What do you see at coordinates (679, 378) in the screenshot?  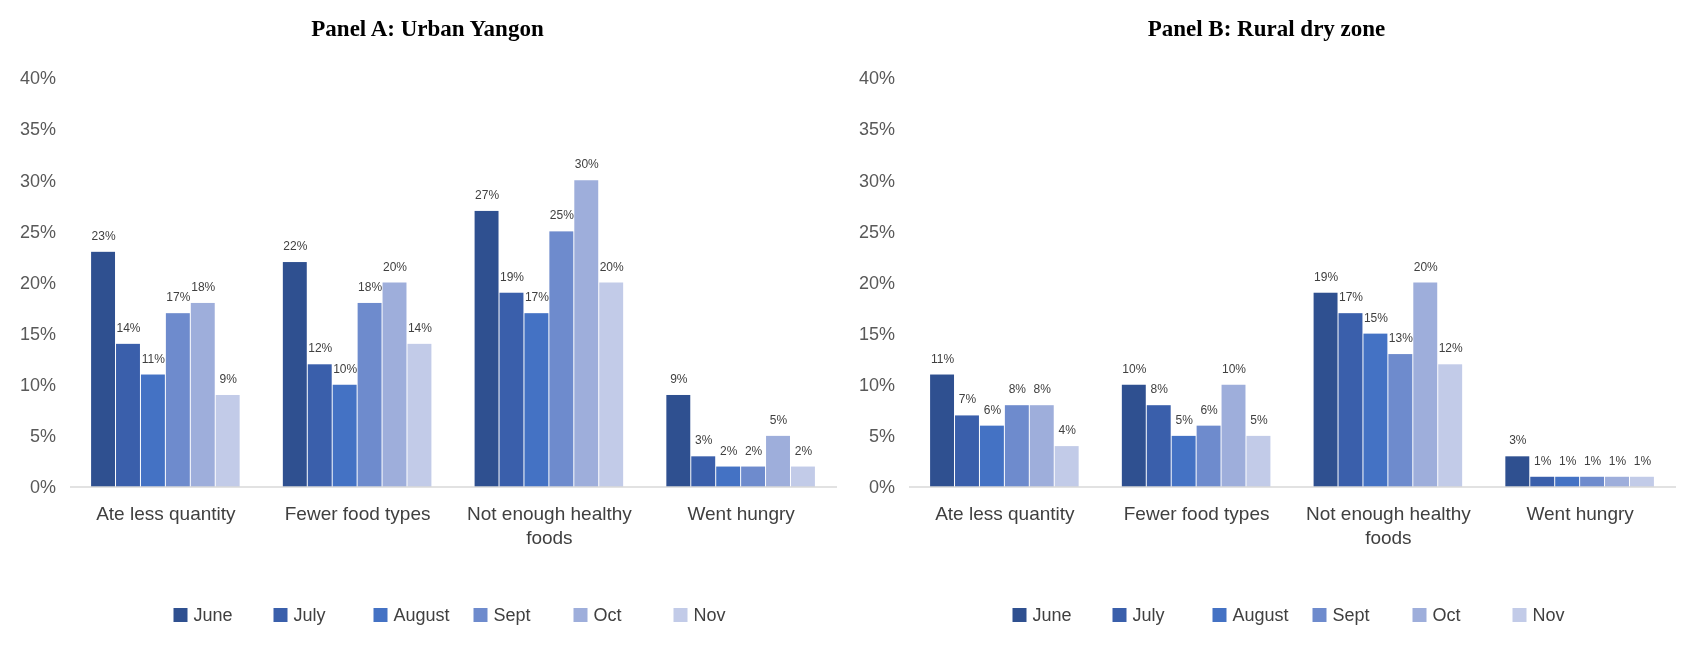 I see `data-label: 9%` at bounding box center [679, 378].